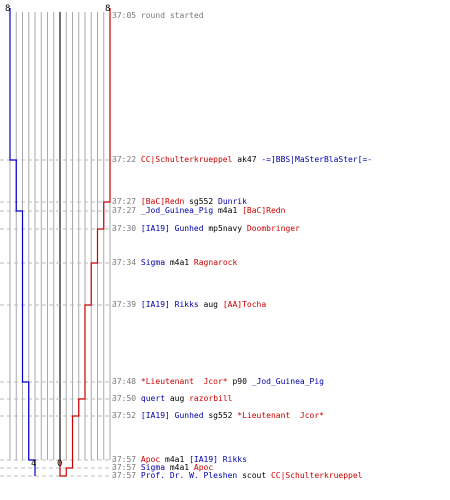 This screenshot has height=500, width=450. What do you see at coordinates (124, 304) in the screenshot?
I see `log-time: 37:39` at bounding box center [124, 304].